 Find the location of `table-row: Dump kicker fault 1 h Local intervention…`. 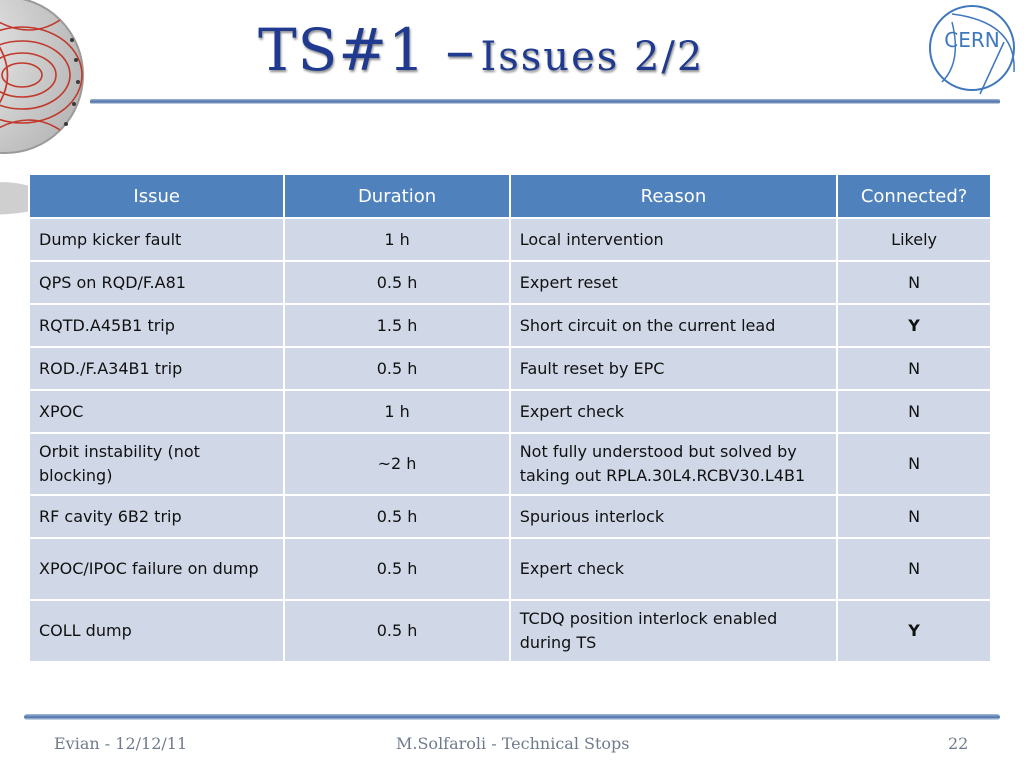

table-row: Dump kicker fault 1 h Local intervention… is located at coordinates (509, 239).